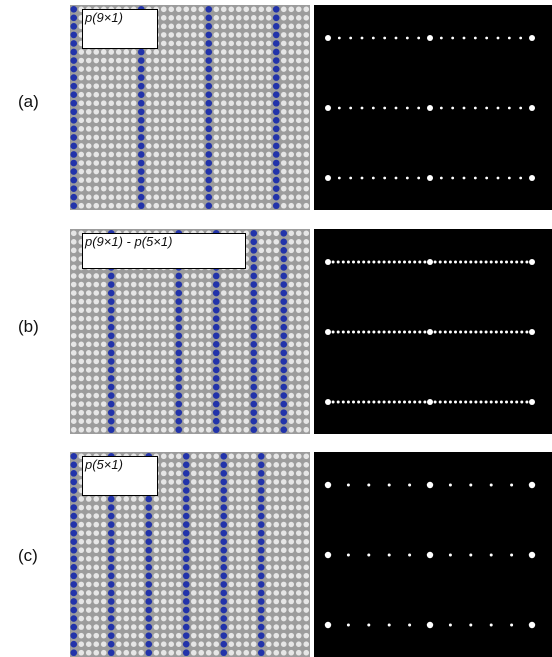 This screenshot has width=552, height=657. I want to click on panel-b-structure-label: p(9×1) - p(5×1), so click(164, 251).